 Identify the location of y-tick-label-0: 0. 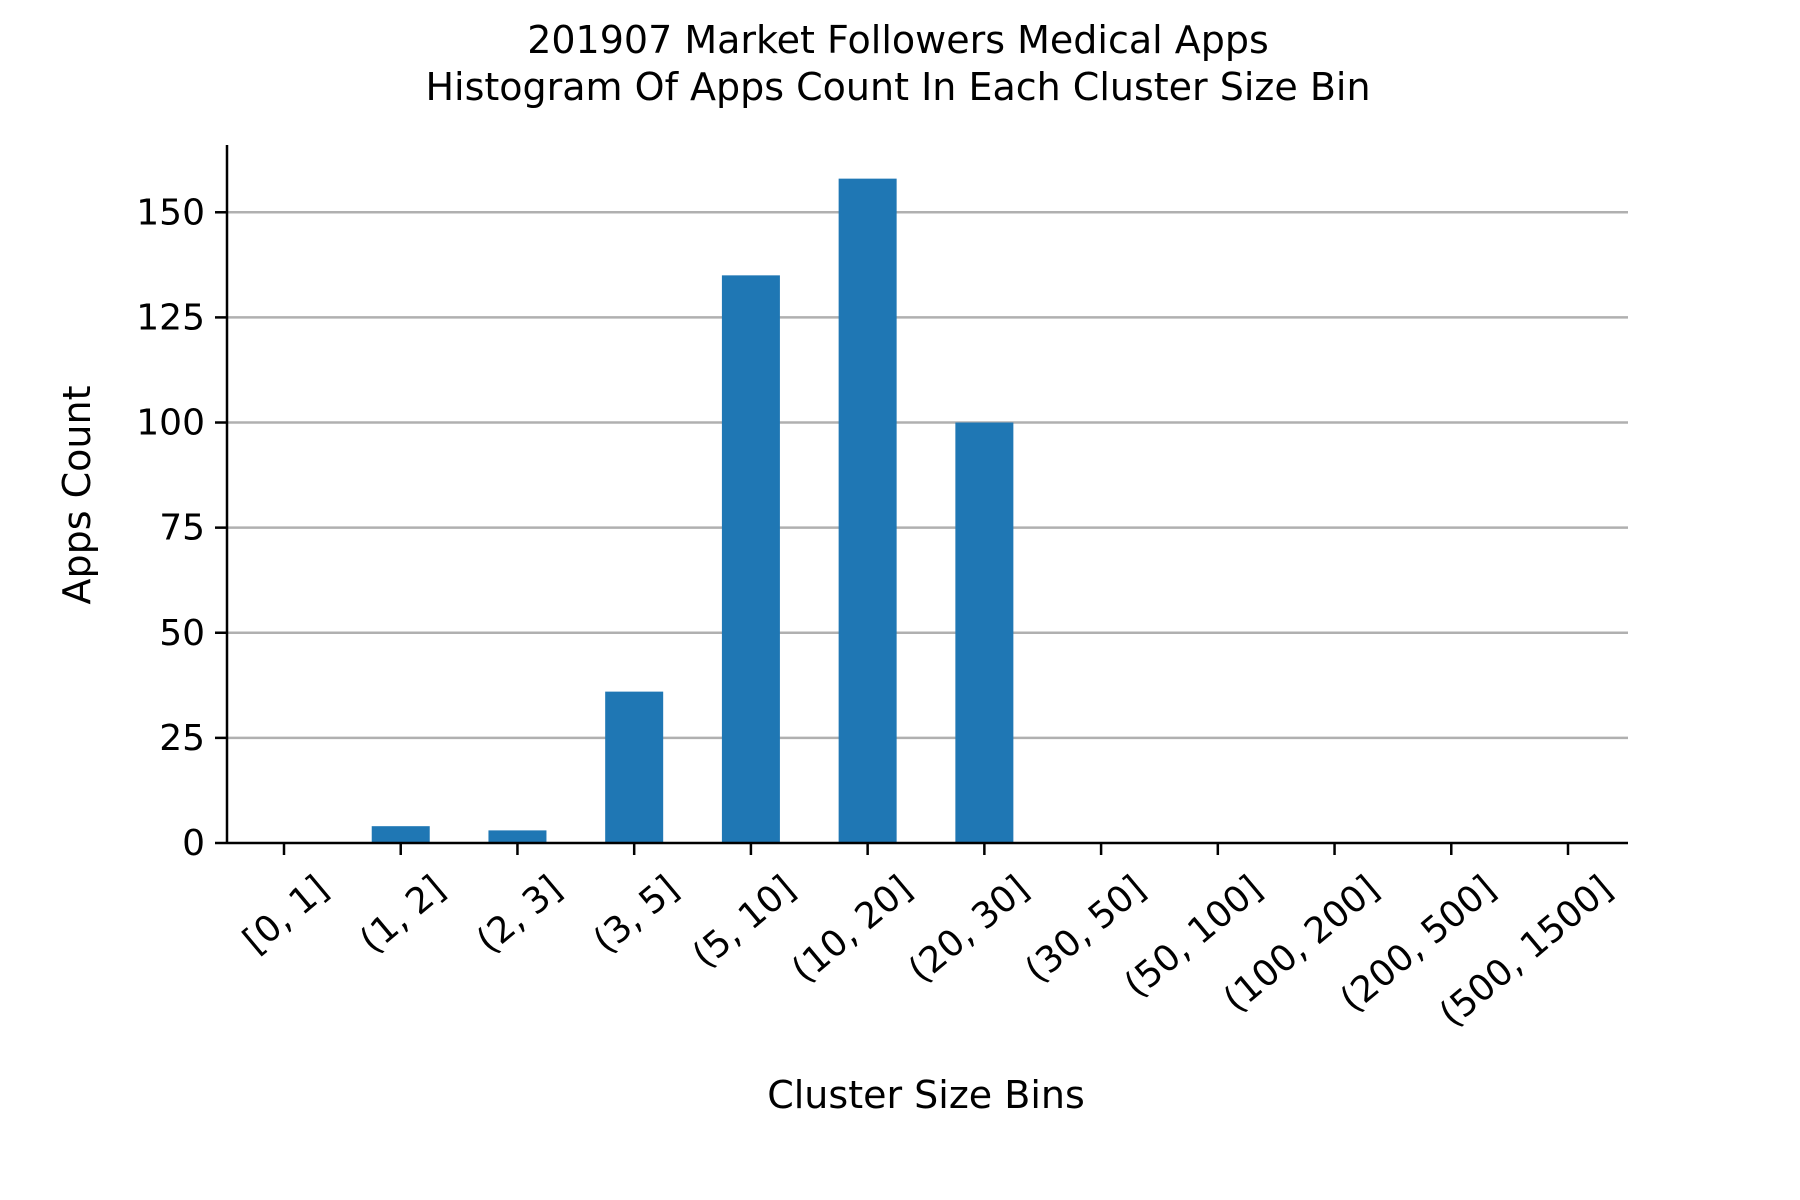
(193, 843).